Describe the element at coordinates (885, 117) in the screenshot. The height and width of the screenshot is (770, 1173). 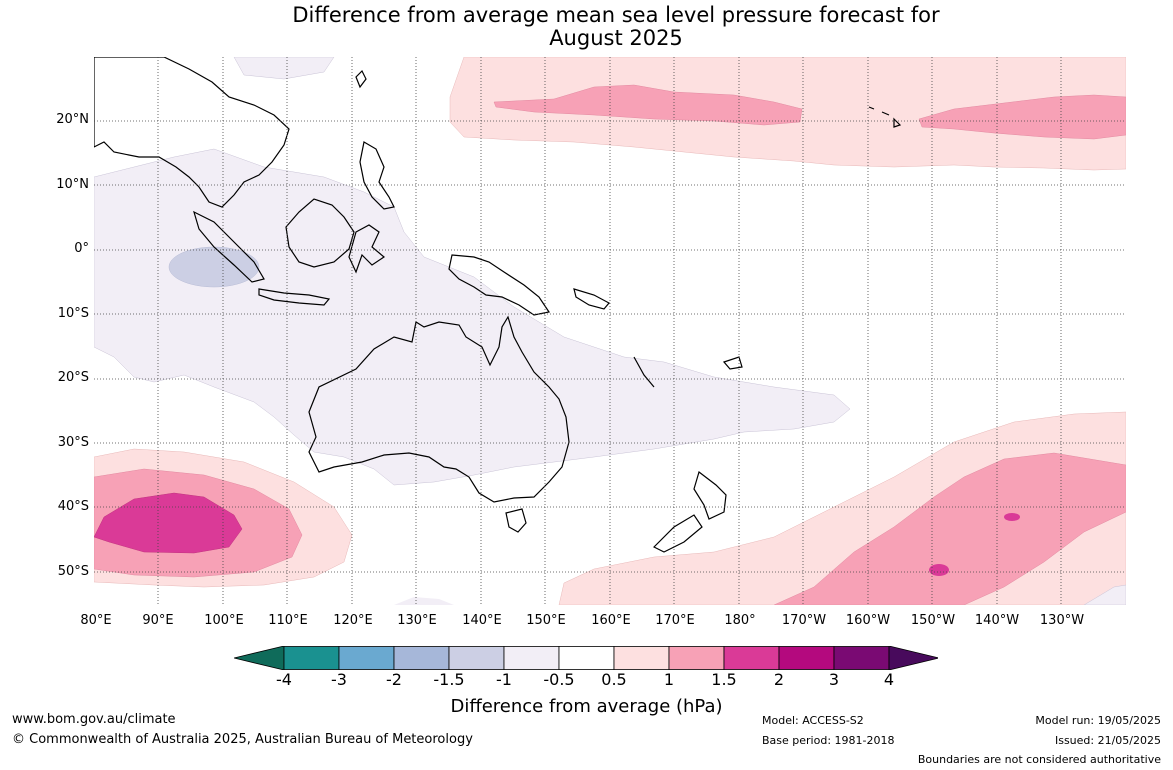
I see `hawaii-outline` at that location.